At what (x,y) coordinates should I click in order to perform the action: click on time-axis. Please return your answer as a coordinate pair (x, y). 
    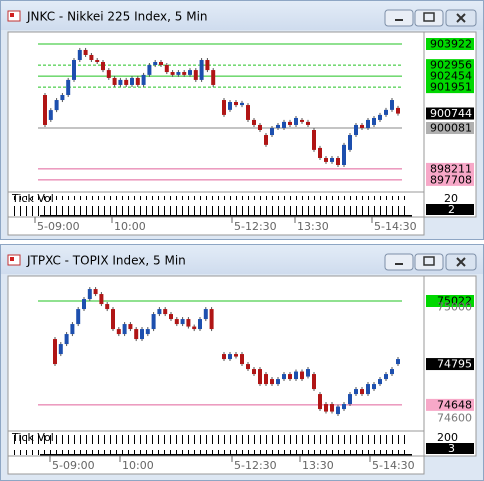
    Looking at the image, I should click on (216, 465).